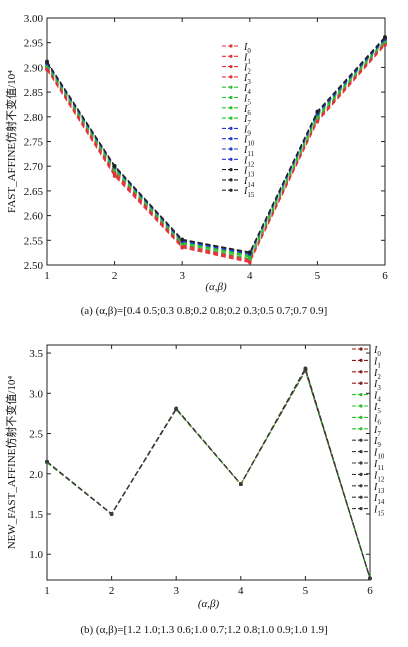 The height and width of the screenshot is (647, 408). What do you see at coordinates (36, 435) in the screenshot?
I see `y-tick-label: 2.5` at bounding box center [36, 435].